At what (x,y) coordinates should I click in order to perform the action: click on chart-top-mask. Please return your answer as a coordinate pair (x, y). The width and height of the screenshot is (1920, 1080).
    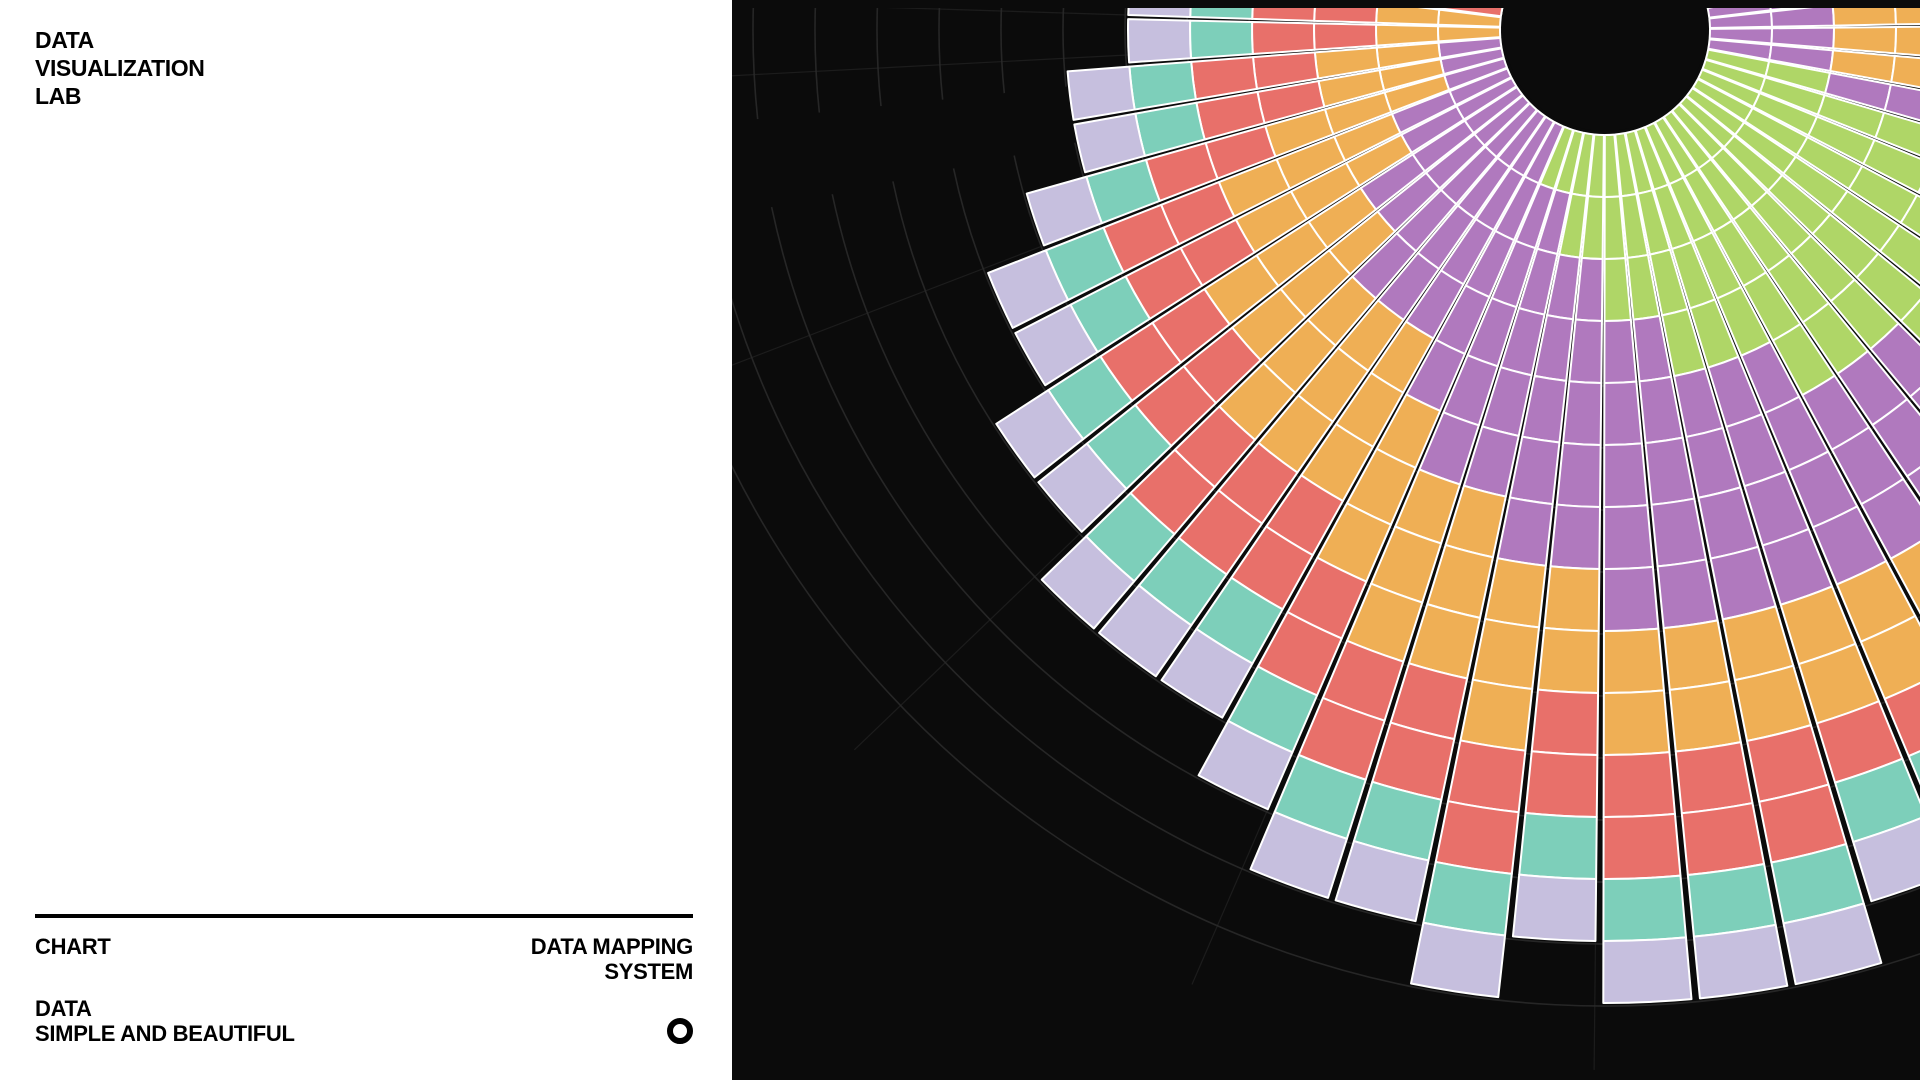
    Looking at the image, I should click on (1326, 4).